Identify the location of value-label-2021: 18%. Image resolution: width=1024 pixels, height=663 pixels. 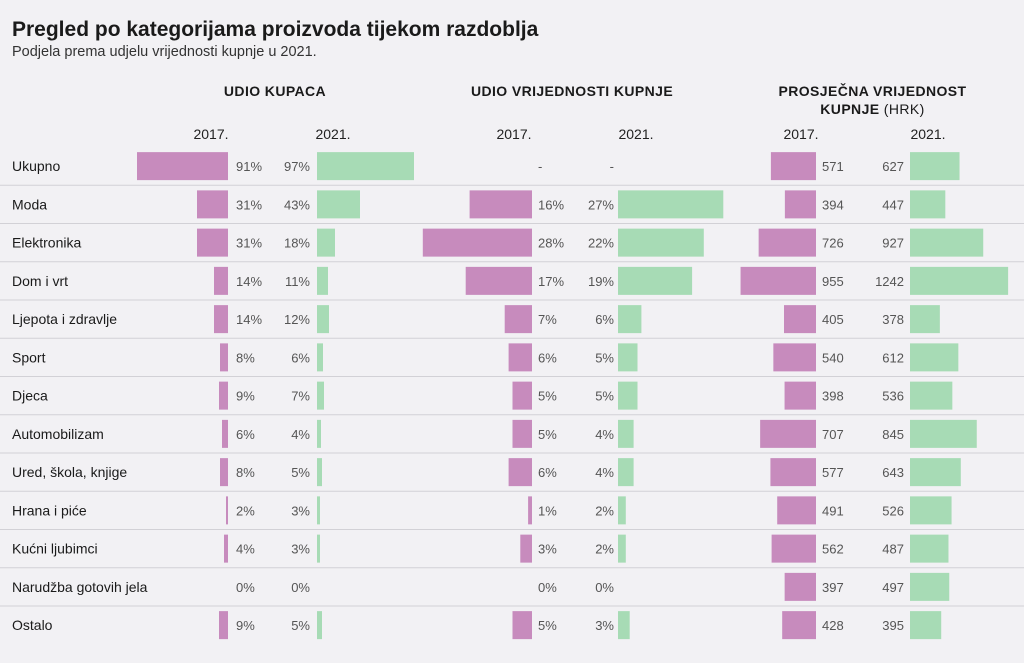
(297, 243).